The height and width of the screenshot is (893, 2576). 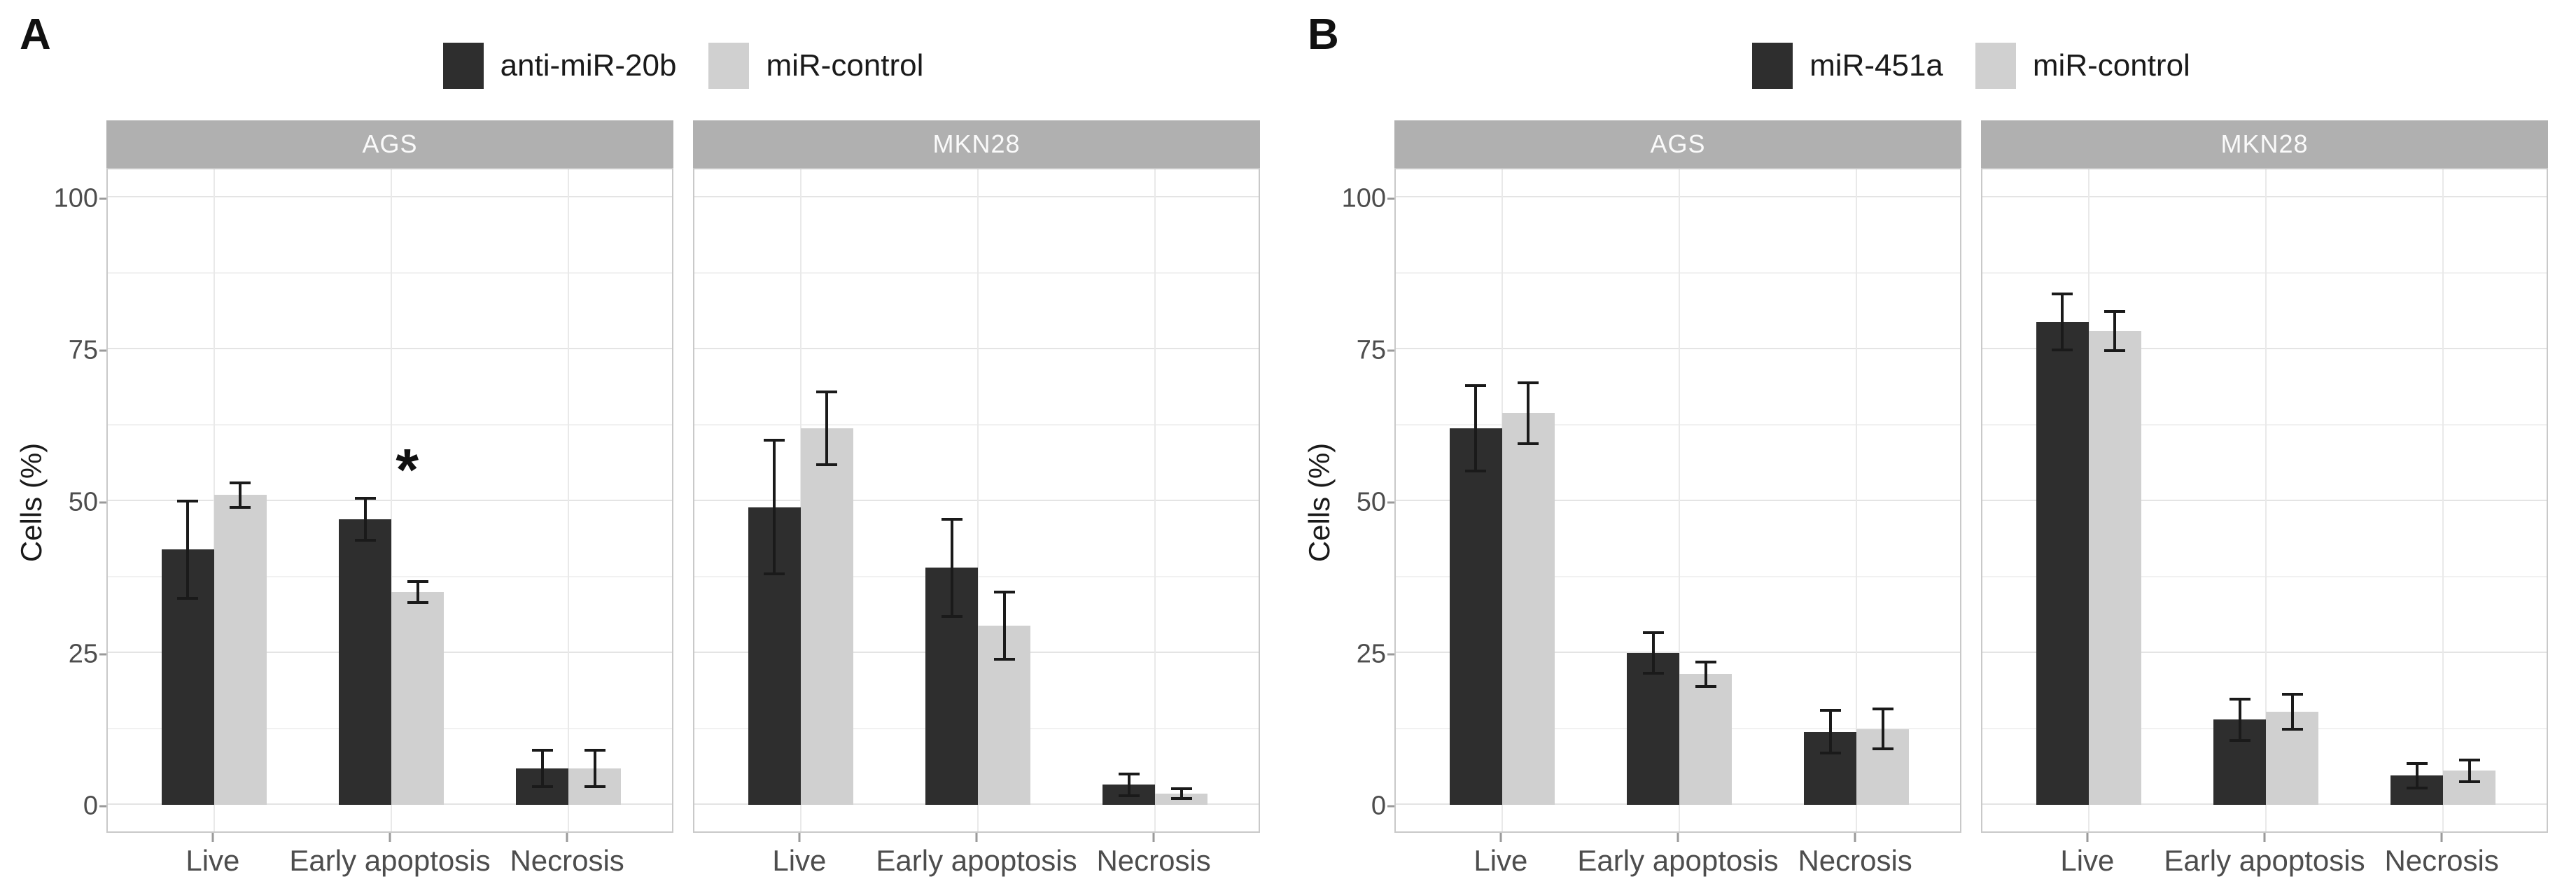 I want to click on x-category-label: Early apoptosis, so click(x=1678, y=860).